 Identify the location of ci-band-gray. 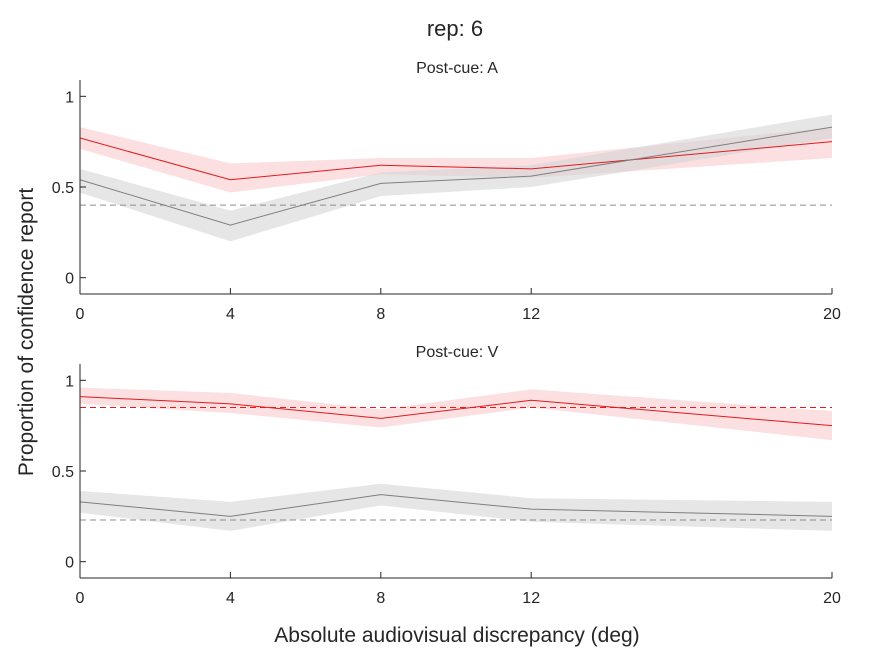
(456, 507).